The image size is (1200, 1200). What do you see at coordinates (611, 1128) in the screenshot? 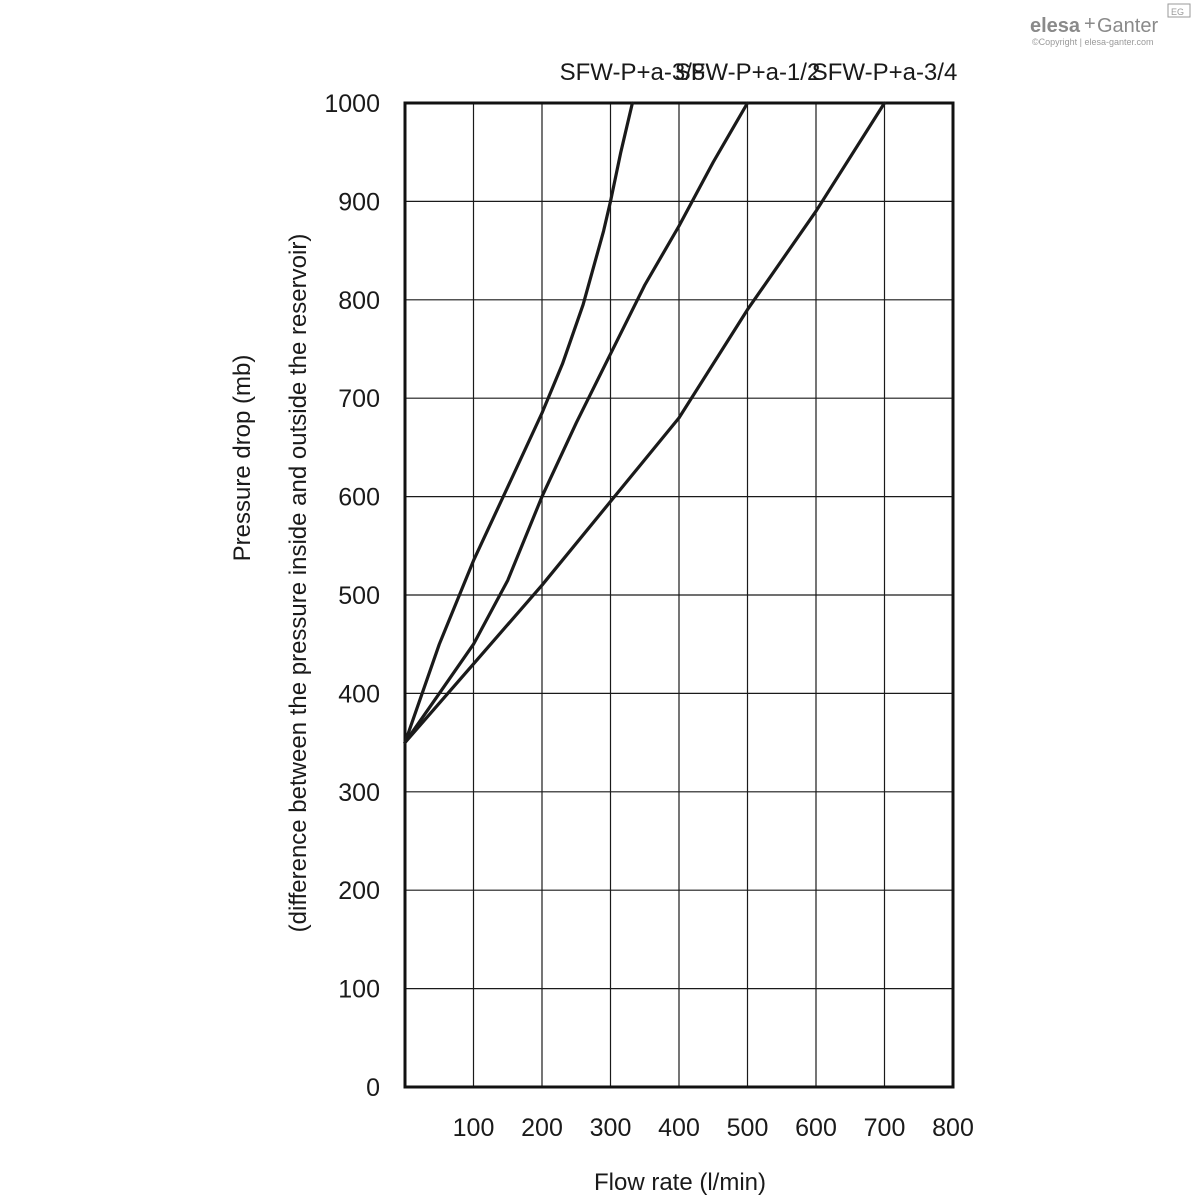
I see `x-tick-label: 300` at bounding box center [611, 1128].